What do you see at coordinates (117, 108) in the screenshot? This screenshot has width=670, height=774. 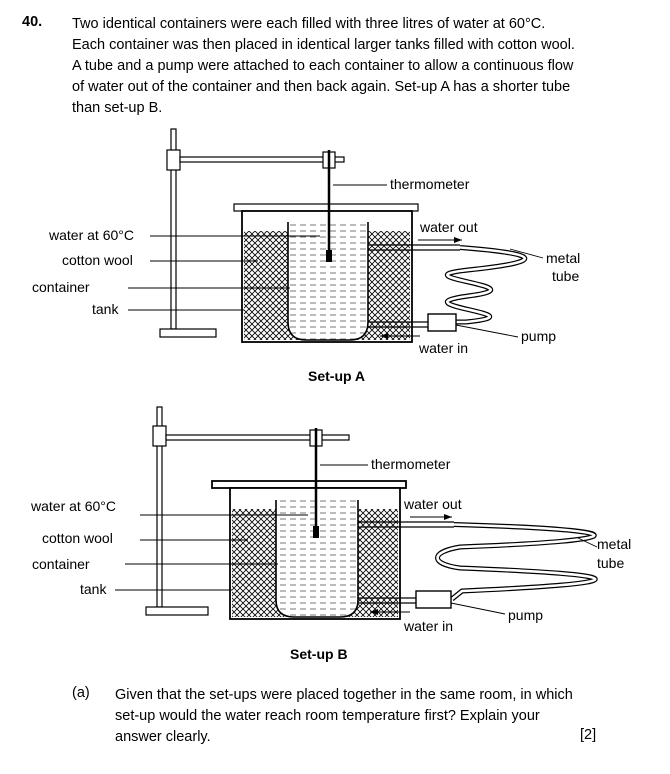 I see `question-line: than set-up B.` at bounding box center [117, 108].